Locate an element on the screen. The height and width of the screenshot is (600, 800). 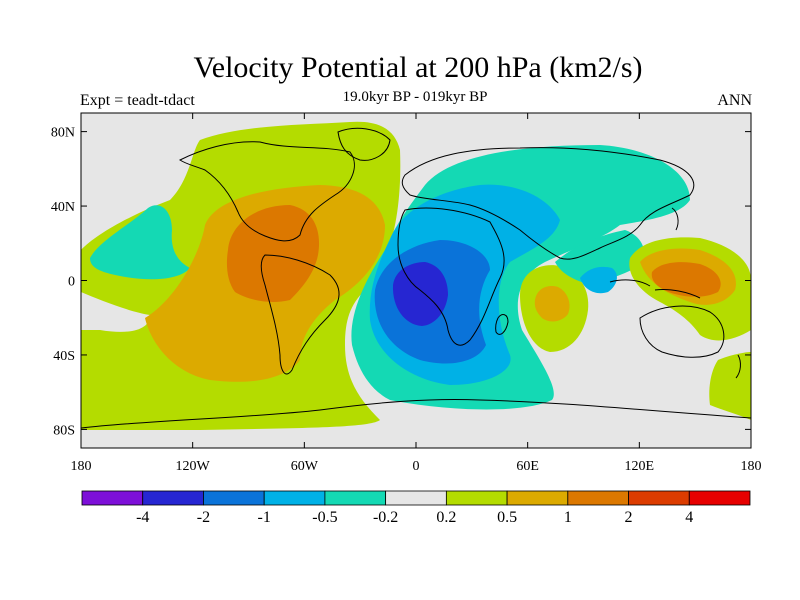
lon-tick-label: 120W is located at coordinates (193, 466).